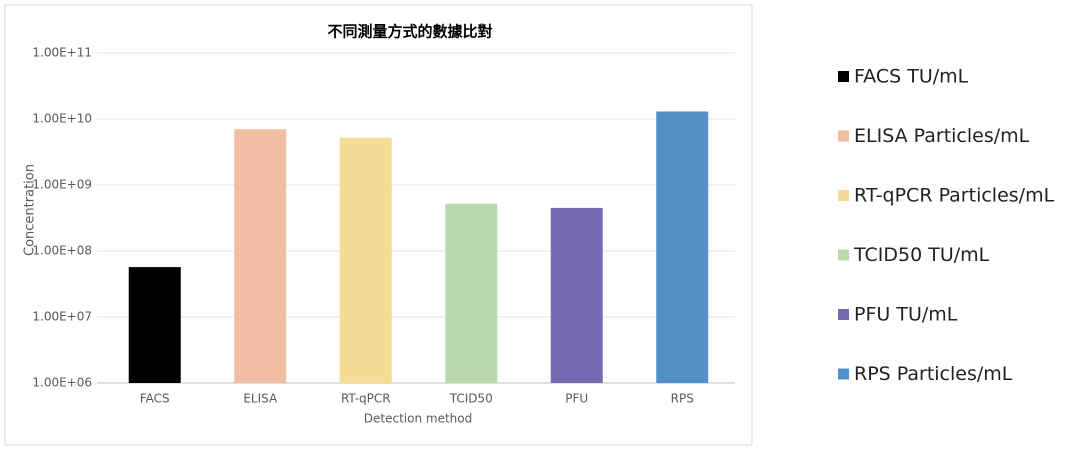 The image size is (1080, 450). What do you see at coordinates (911, 77) in the screenshot?
I see `legend-label: FACS TU/mL` at bounding box center [911, 77].